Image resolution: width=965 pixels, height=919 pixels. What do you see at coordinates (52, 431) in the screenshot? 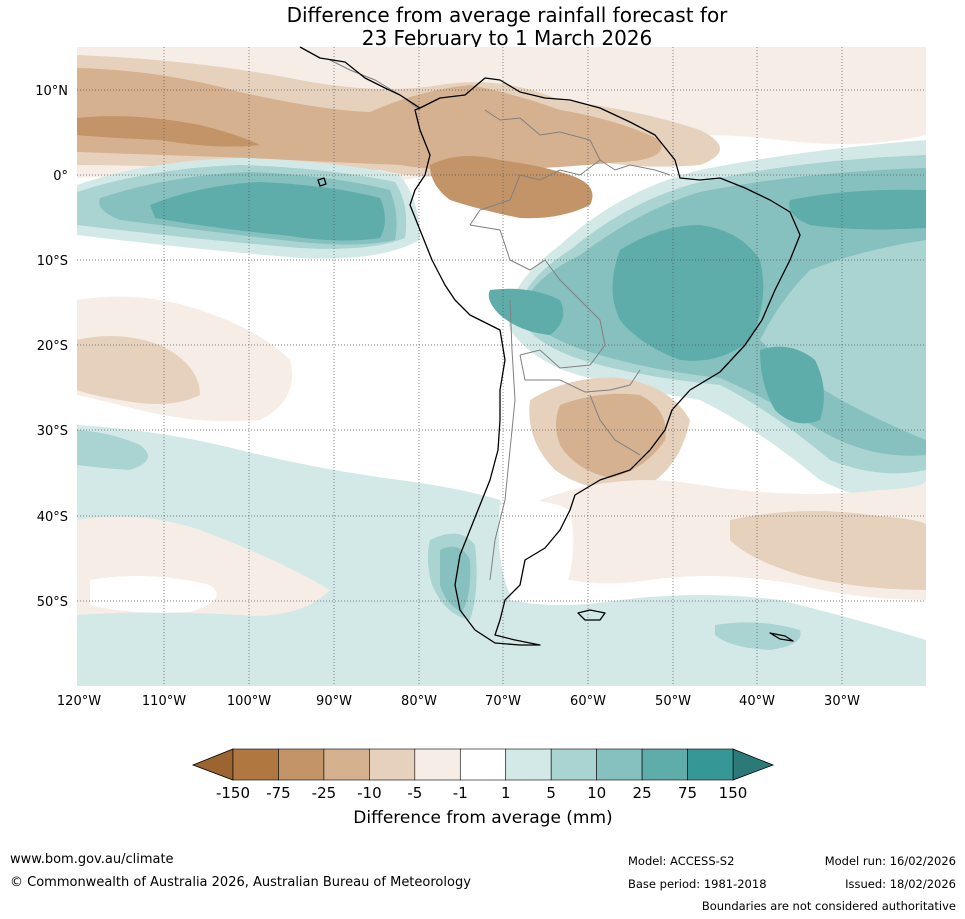
I see `lat-label-30s: 30°S` at bounding box center [52, 431].